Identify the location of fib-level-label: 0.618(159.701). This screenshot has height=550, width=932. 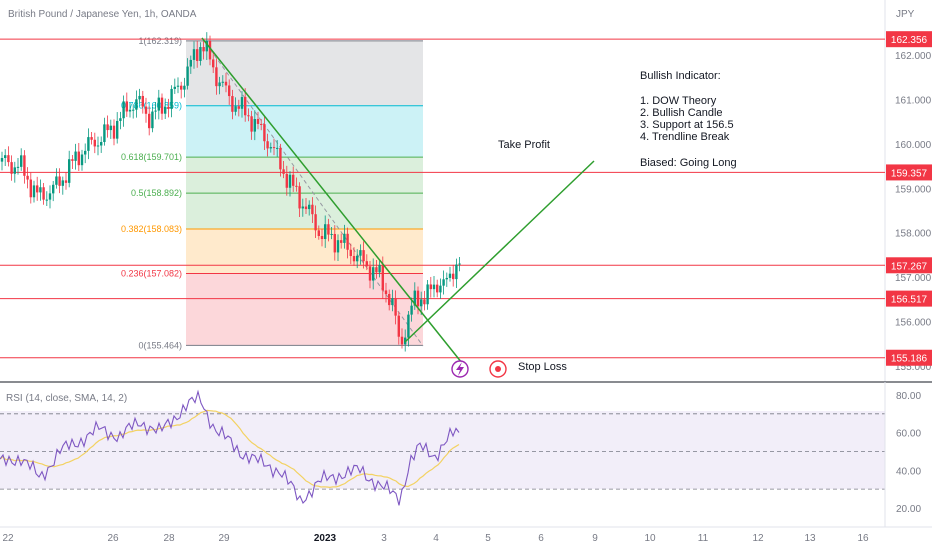
(151, 157).